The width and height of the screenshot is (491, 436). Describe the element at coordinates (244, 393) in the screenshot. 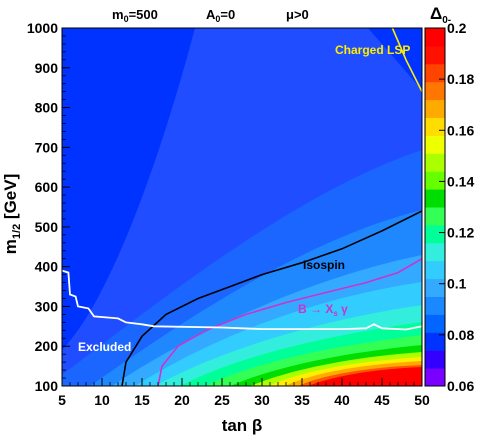

I see `x-axis: 5 10 15 20 25 30 35 40 45 50` at that location.